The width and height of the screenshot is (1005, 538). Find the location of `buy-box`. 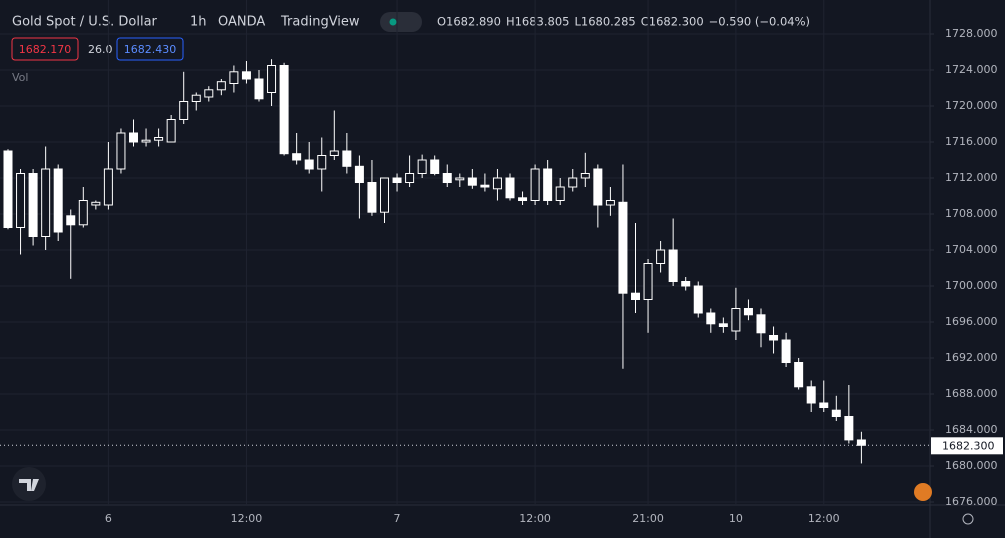

buy-box is located at coordinates (150, 49).